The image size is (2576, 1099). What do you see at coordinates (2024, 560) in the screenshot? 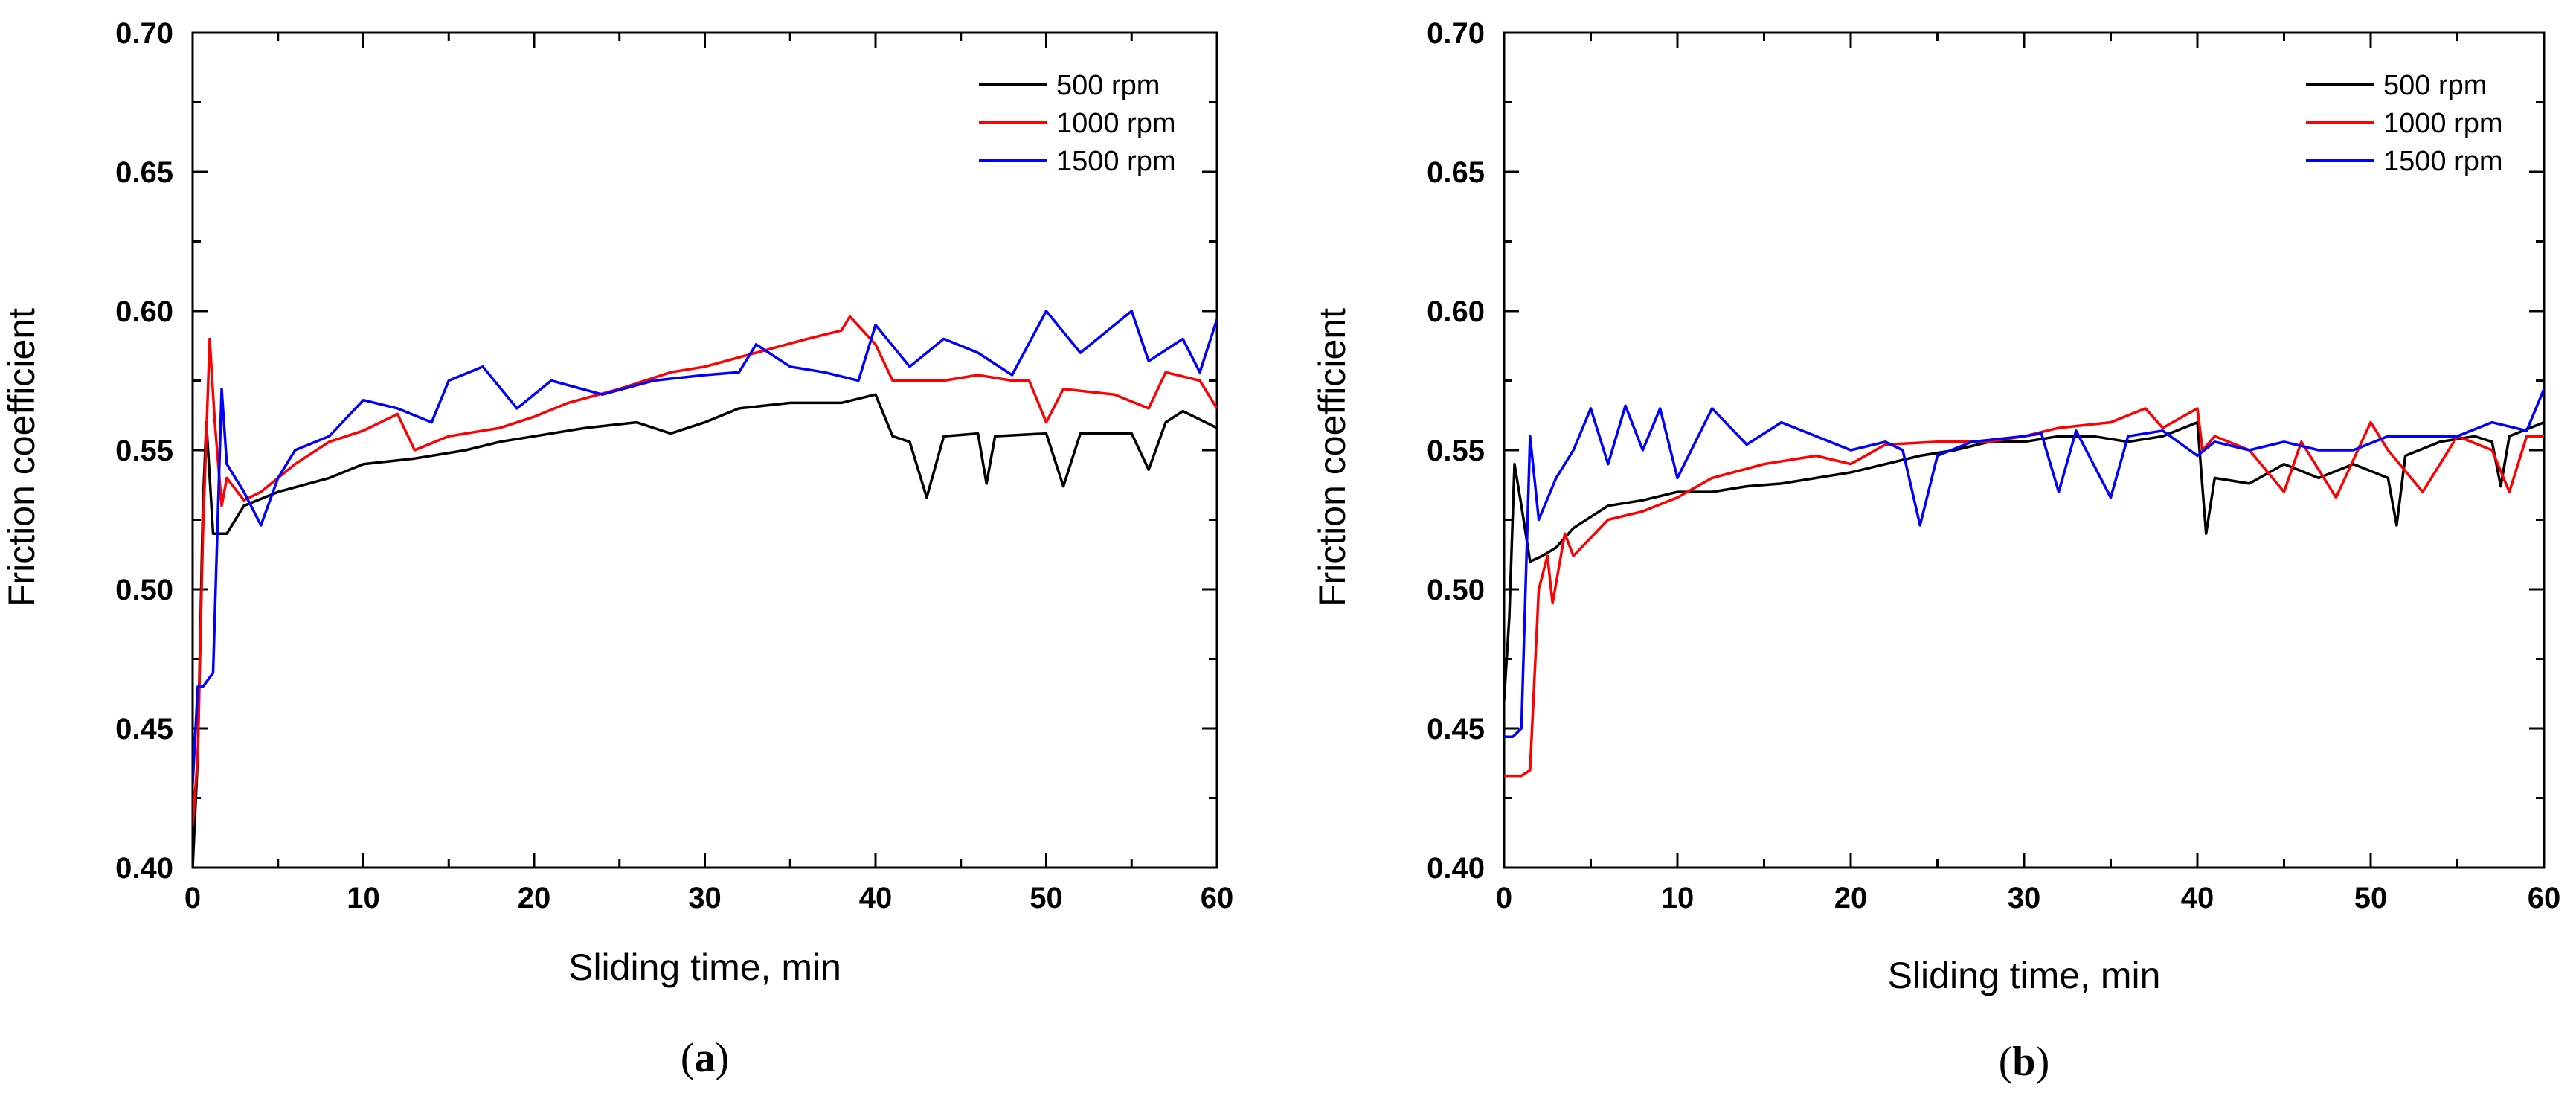
I see `series-line-500-rpm` at bounding box center [2024, 560].